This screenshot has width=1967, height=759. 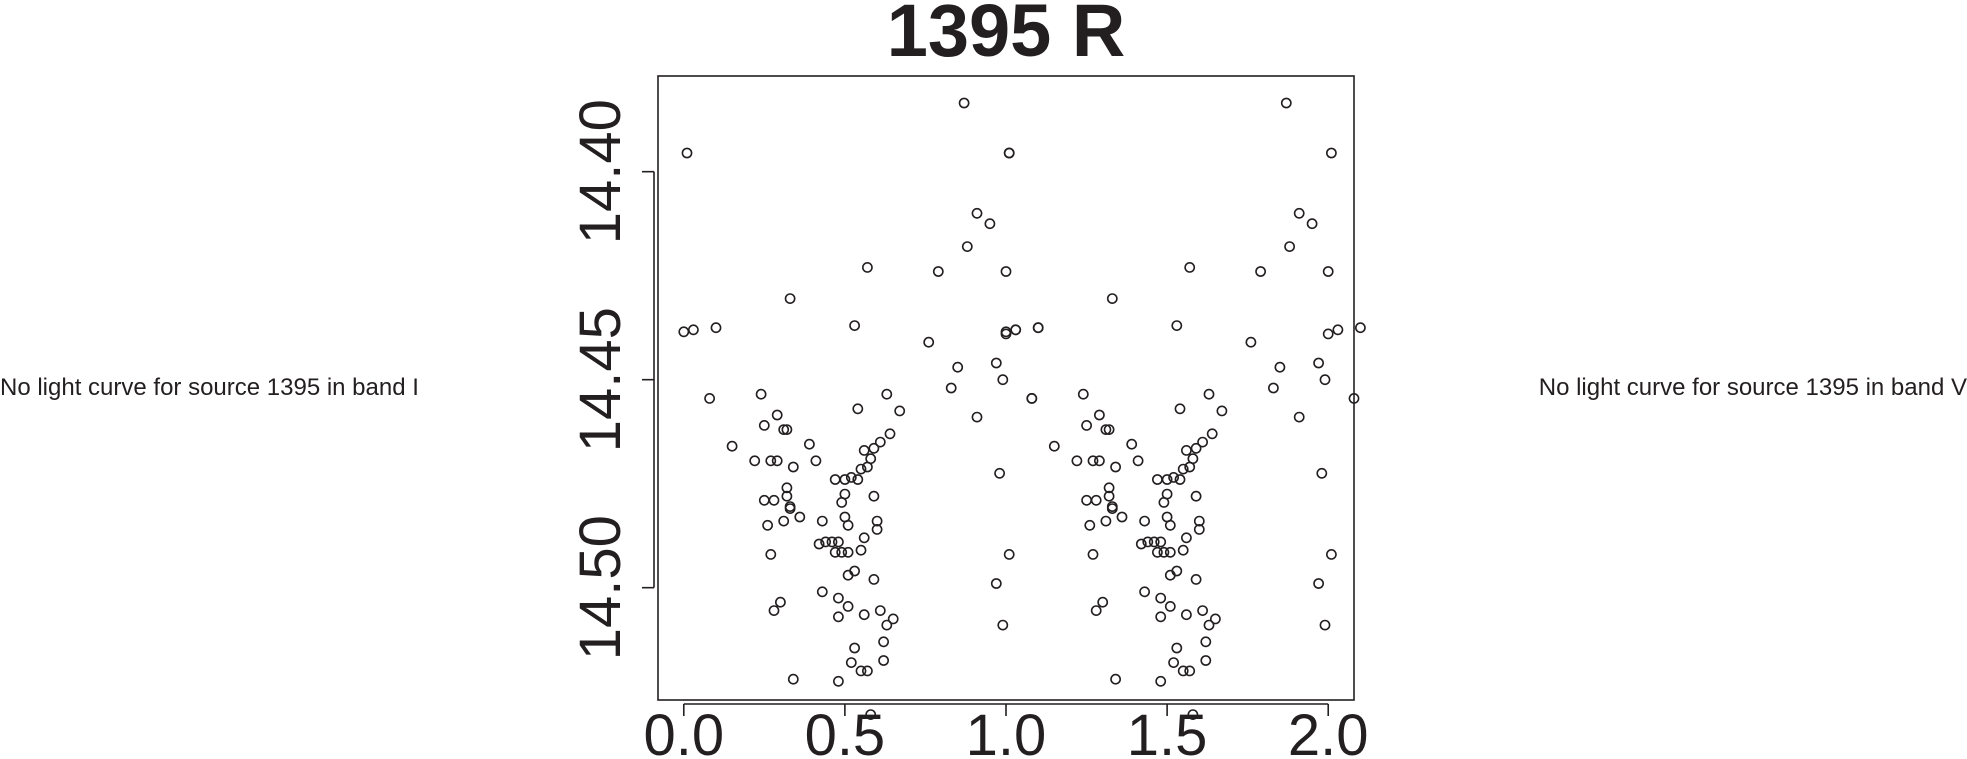 I want to click on x-axis: 0.0 0.5 1.0 1.5 2.0, so click(x=1005, y=731).